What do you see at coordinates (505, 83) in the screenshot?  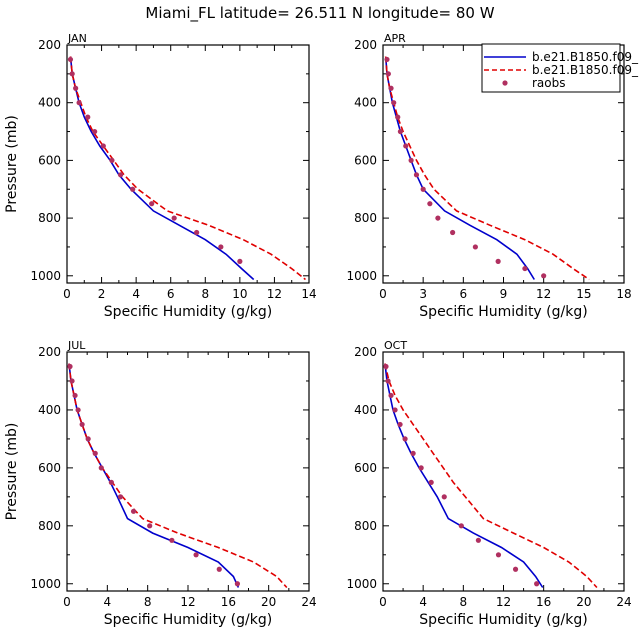 I see `legend-swatch-marker` at bounding box center [505, 83].